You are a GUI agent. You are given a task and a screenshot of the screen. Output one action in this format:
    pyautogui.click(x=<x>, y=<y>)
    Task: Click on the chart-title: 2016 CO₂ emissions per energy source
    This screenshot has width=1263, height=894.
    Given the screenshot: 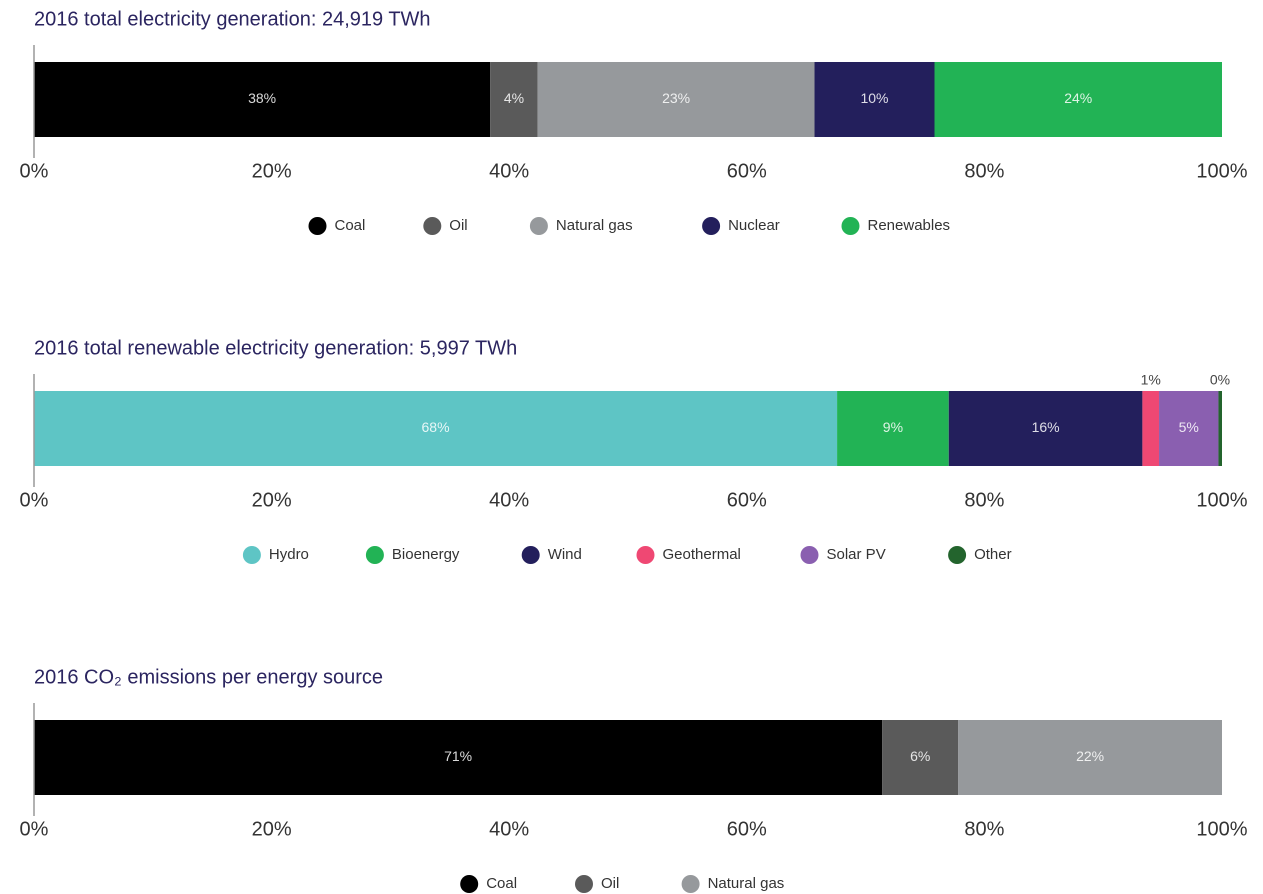 What is the action you would take?
    pyautogui.click(x=208, y=677)
    